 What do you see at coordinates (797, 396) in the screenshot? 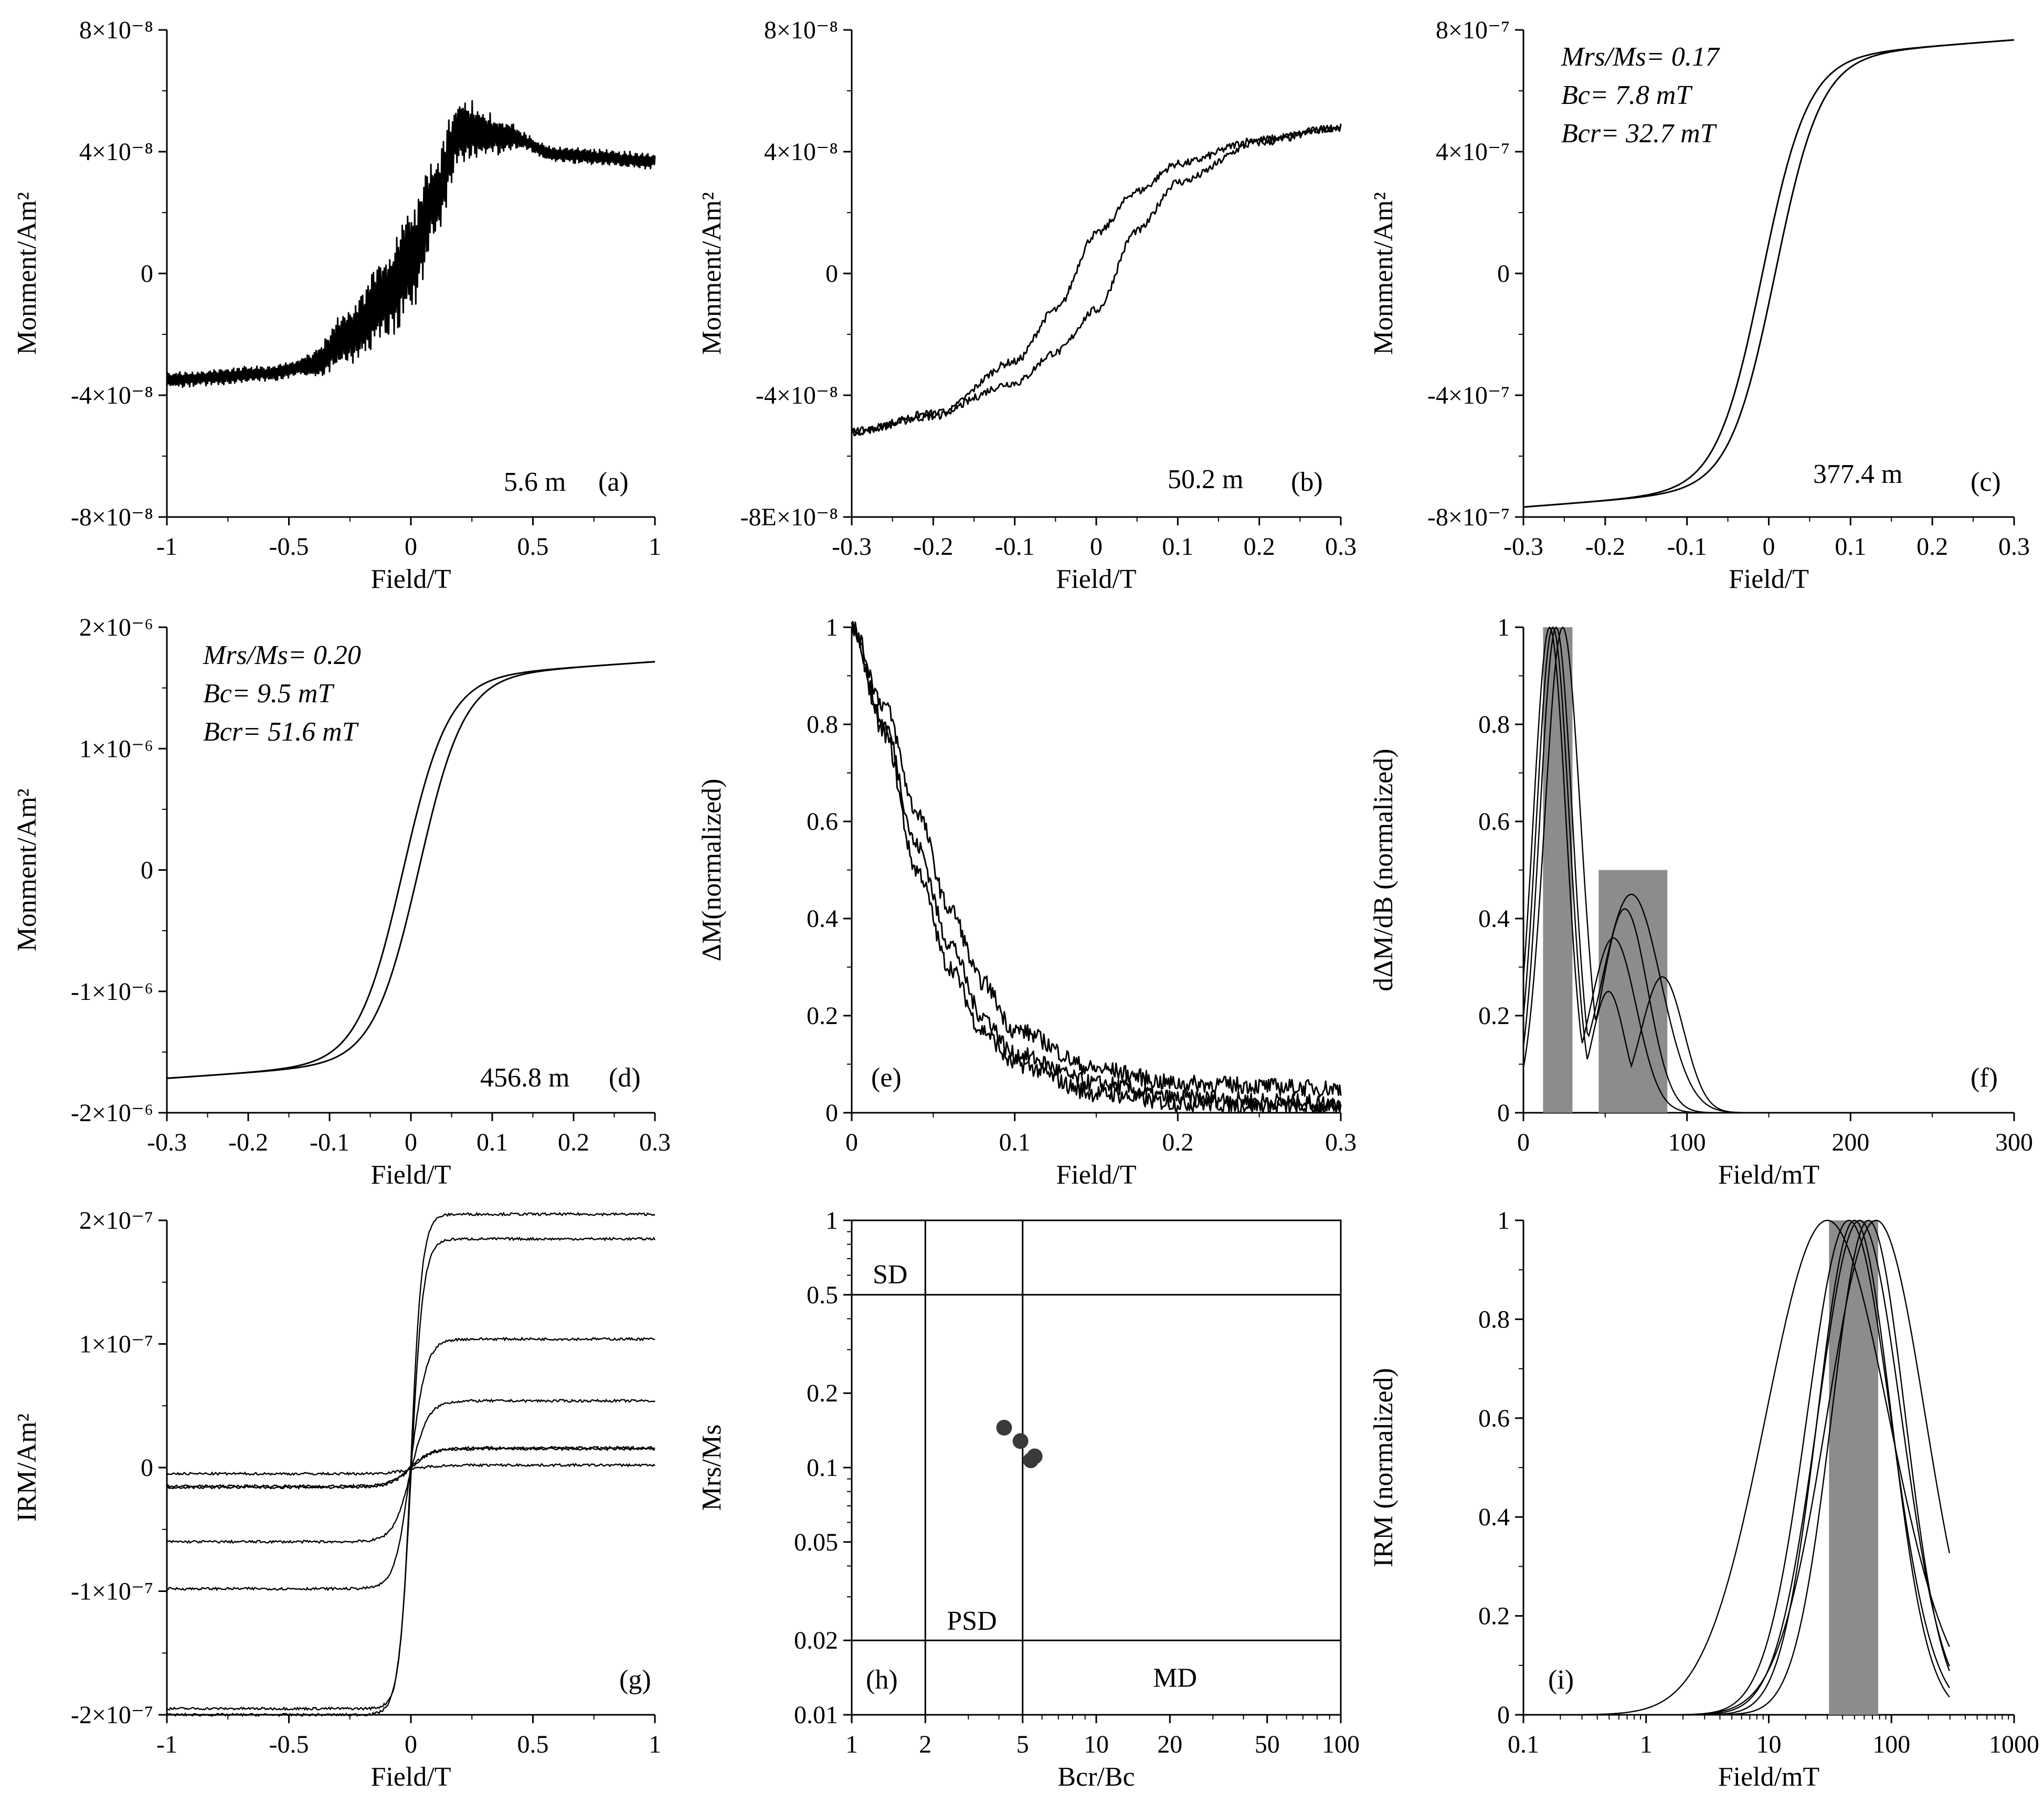
I see `y-tick-label: -4×10⁻⁸` at bounding box center [797, 396].